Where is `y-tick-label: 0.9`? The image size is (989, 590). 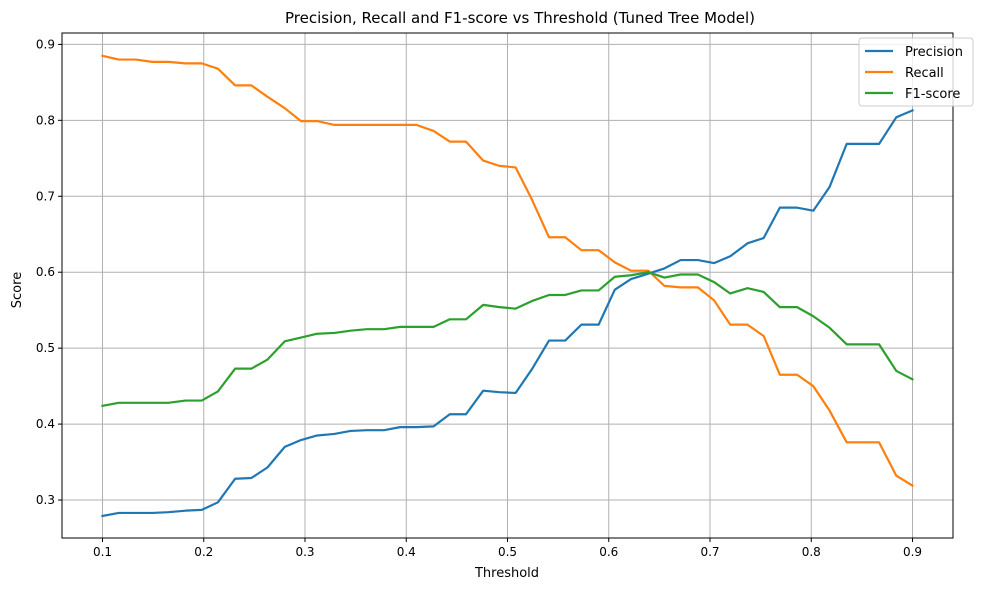 y-tick-label: 0.9 is located at coordinates (45, 44).